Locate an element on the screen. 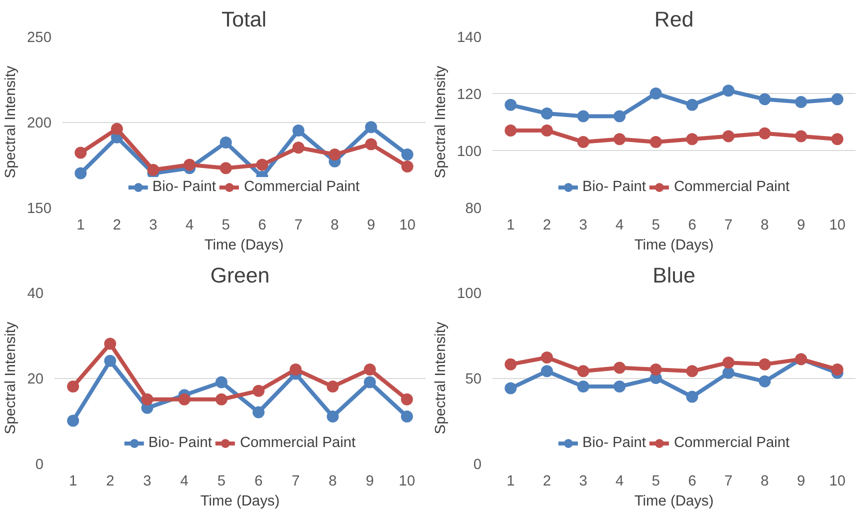 This screenshot has height=517, width=865. chart-title: Total is located at coordinates (244, 20).